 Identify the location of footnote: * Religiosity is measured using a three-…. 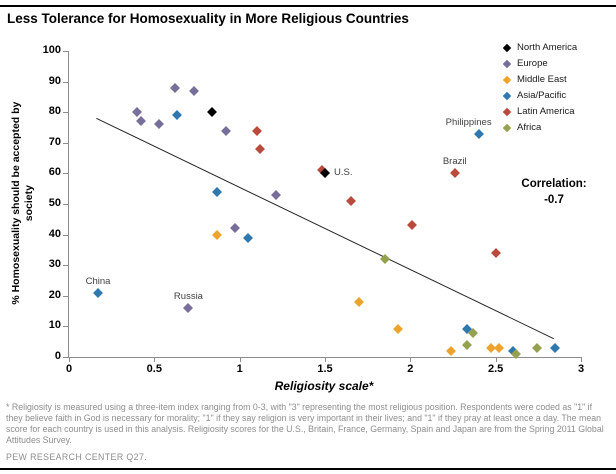
(305, 423).